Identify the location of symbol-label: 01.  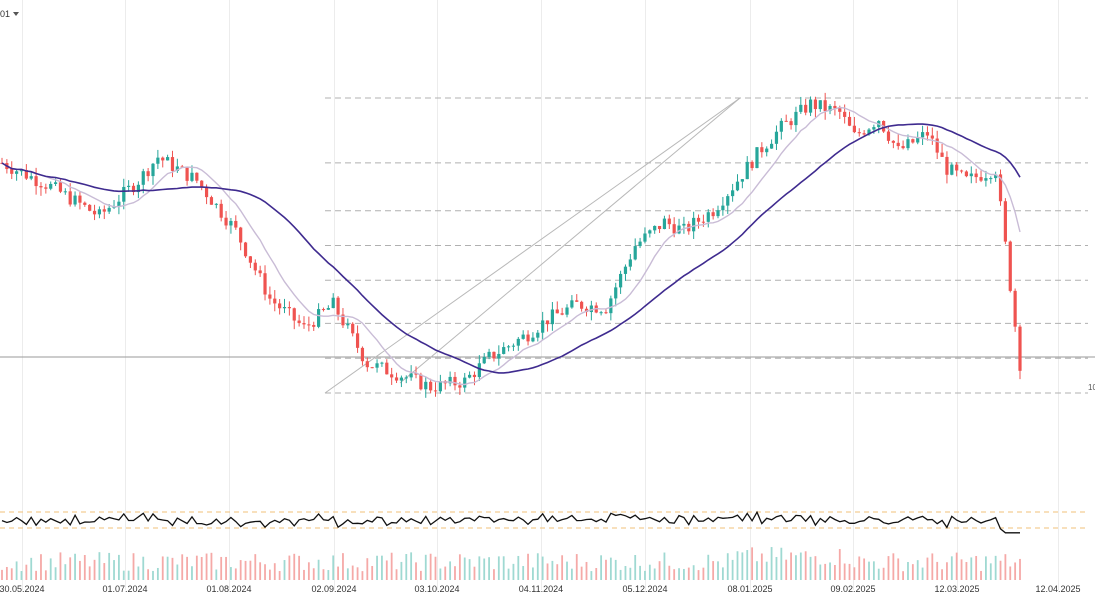
(5, 14).